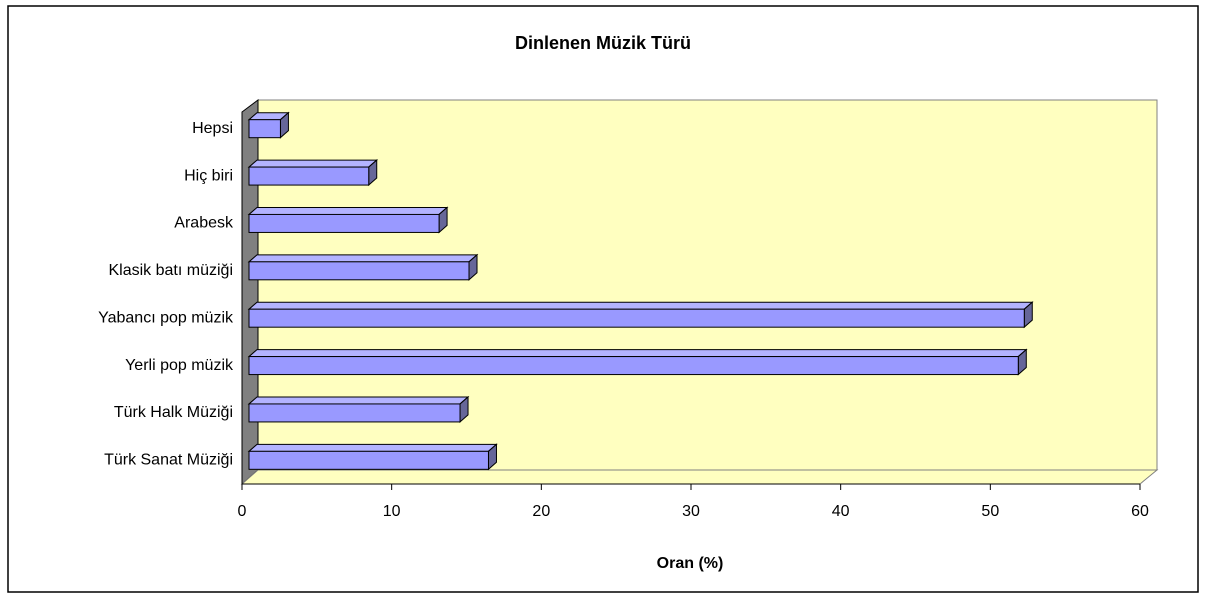 This screenshot has height=604, width=1208. What do you see at coordinates (204, 223) in the screenshot?
I see `y-tick-label: Arabesk` at bounding box center [204, 223].